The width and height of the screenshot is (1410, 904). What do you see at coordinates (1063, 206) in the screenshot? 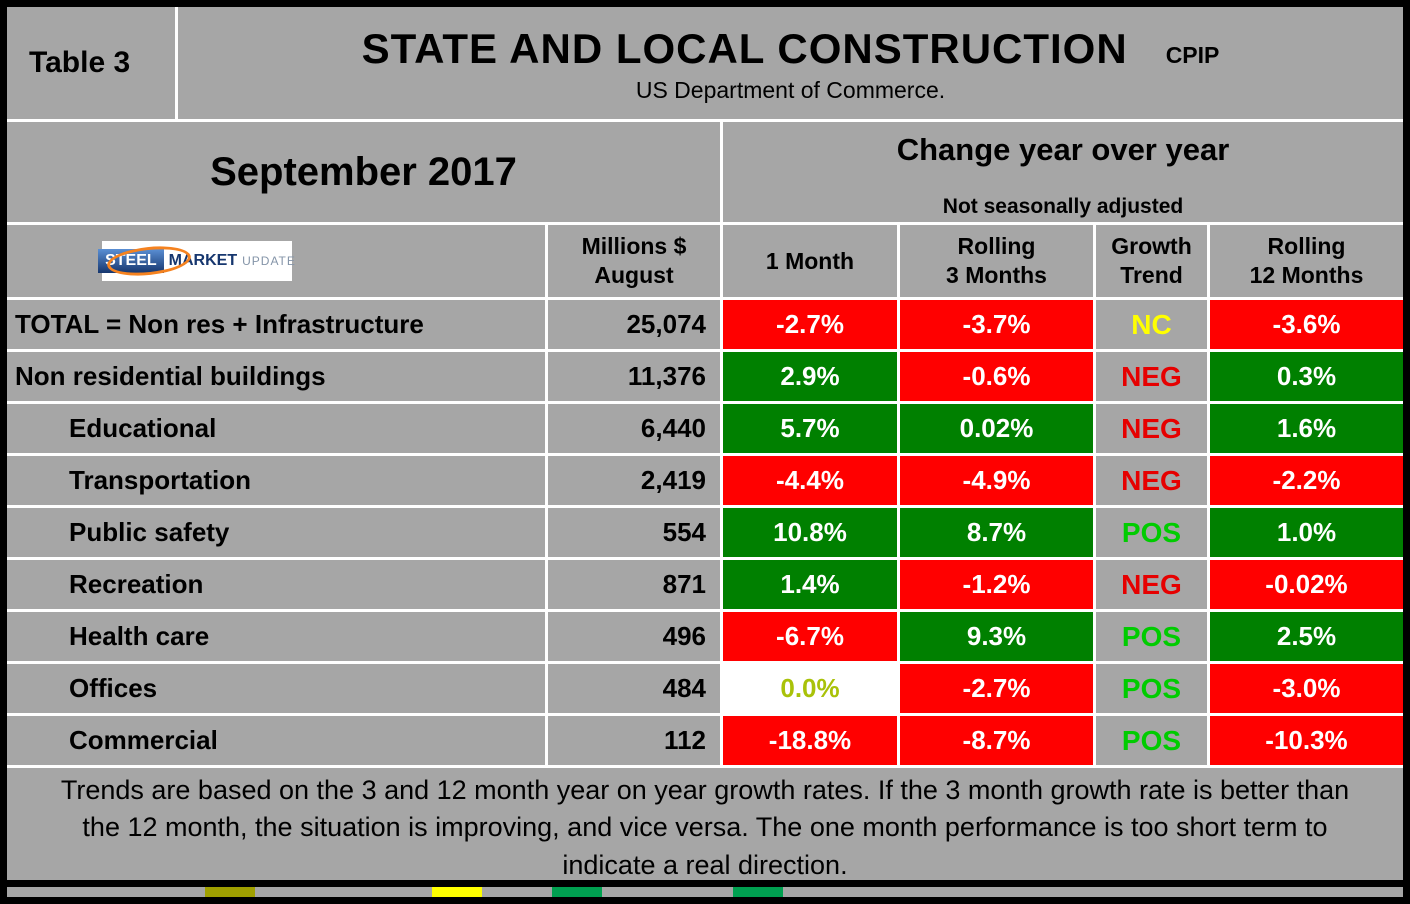
I see `change-subtitle: Not seasonally adjusted` at bounding box center [1063, 206].